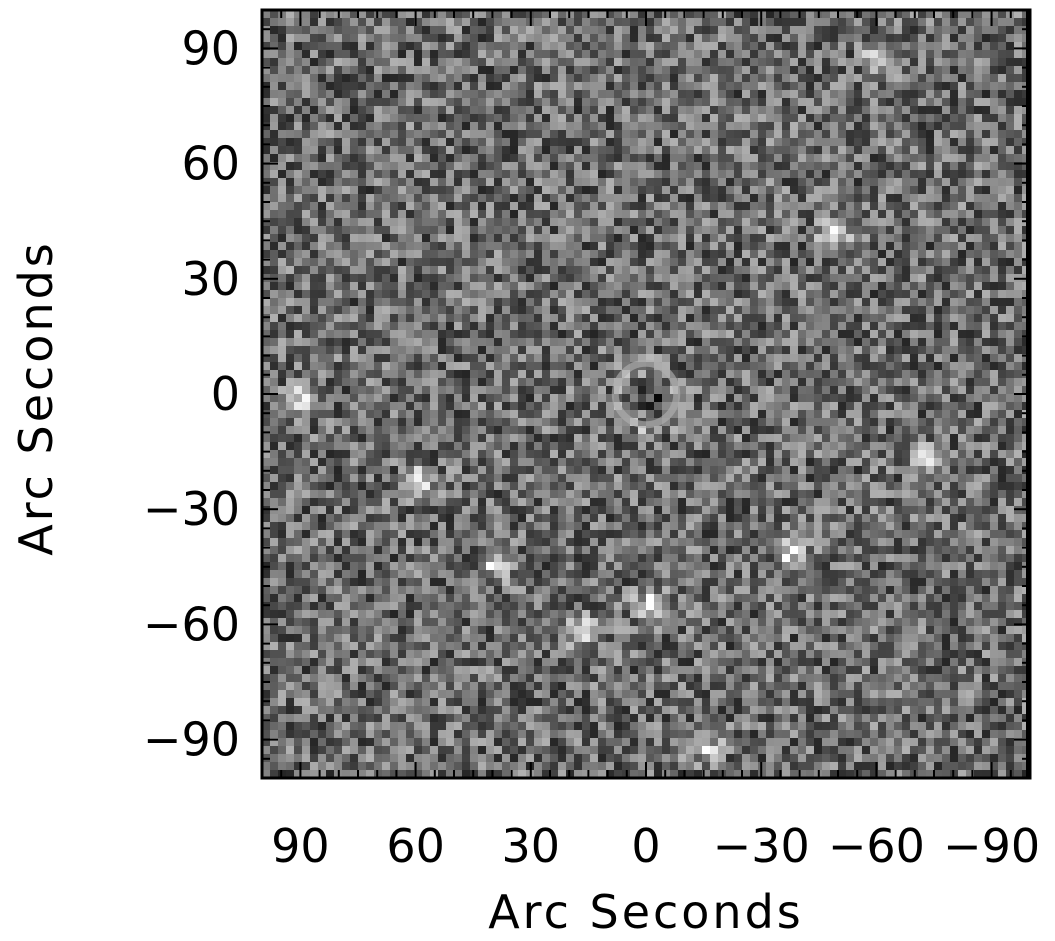  I want to click on y-axis-title: Arc Seconds, so click(36, 398).